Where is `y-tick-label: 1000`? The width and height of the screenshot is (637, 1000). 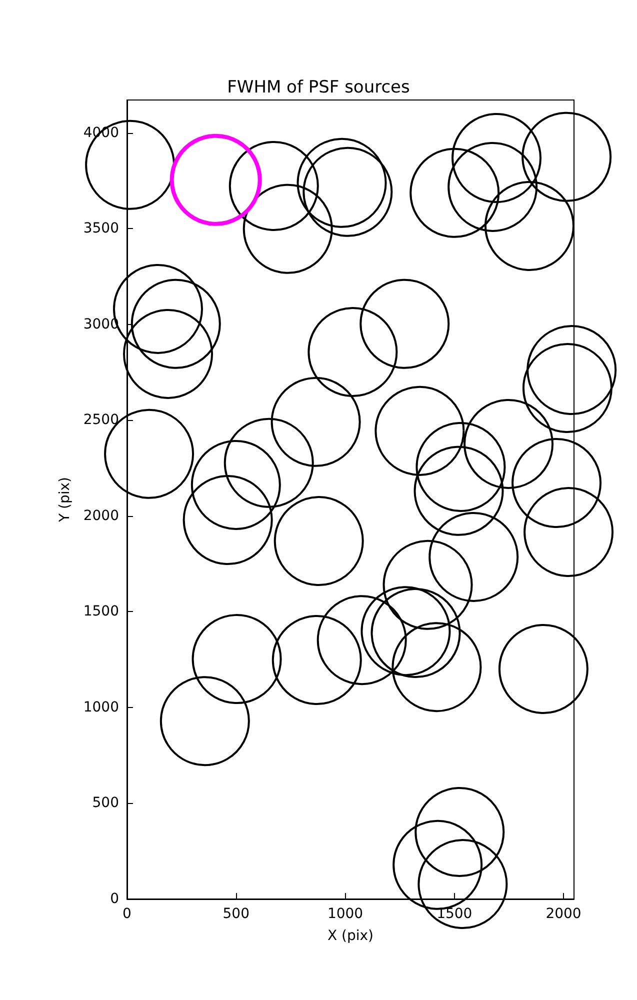
y-tick-label: 1000 is located at coordinates (101, 707).